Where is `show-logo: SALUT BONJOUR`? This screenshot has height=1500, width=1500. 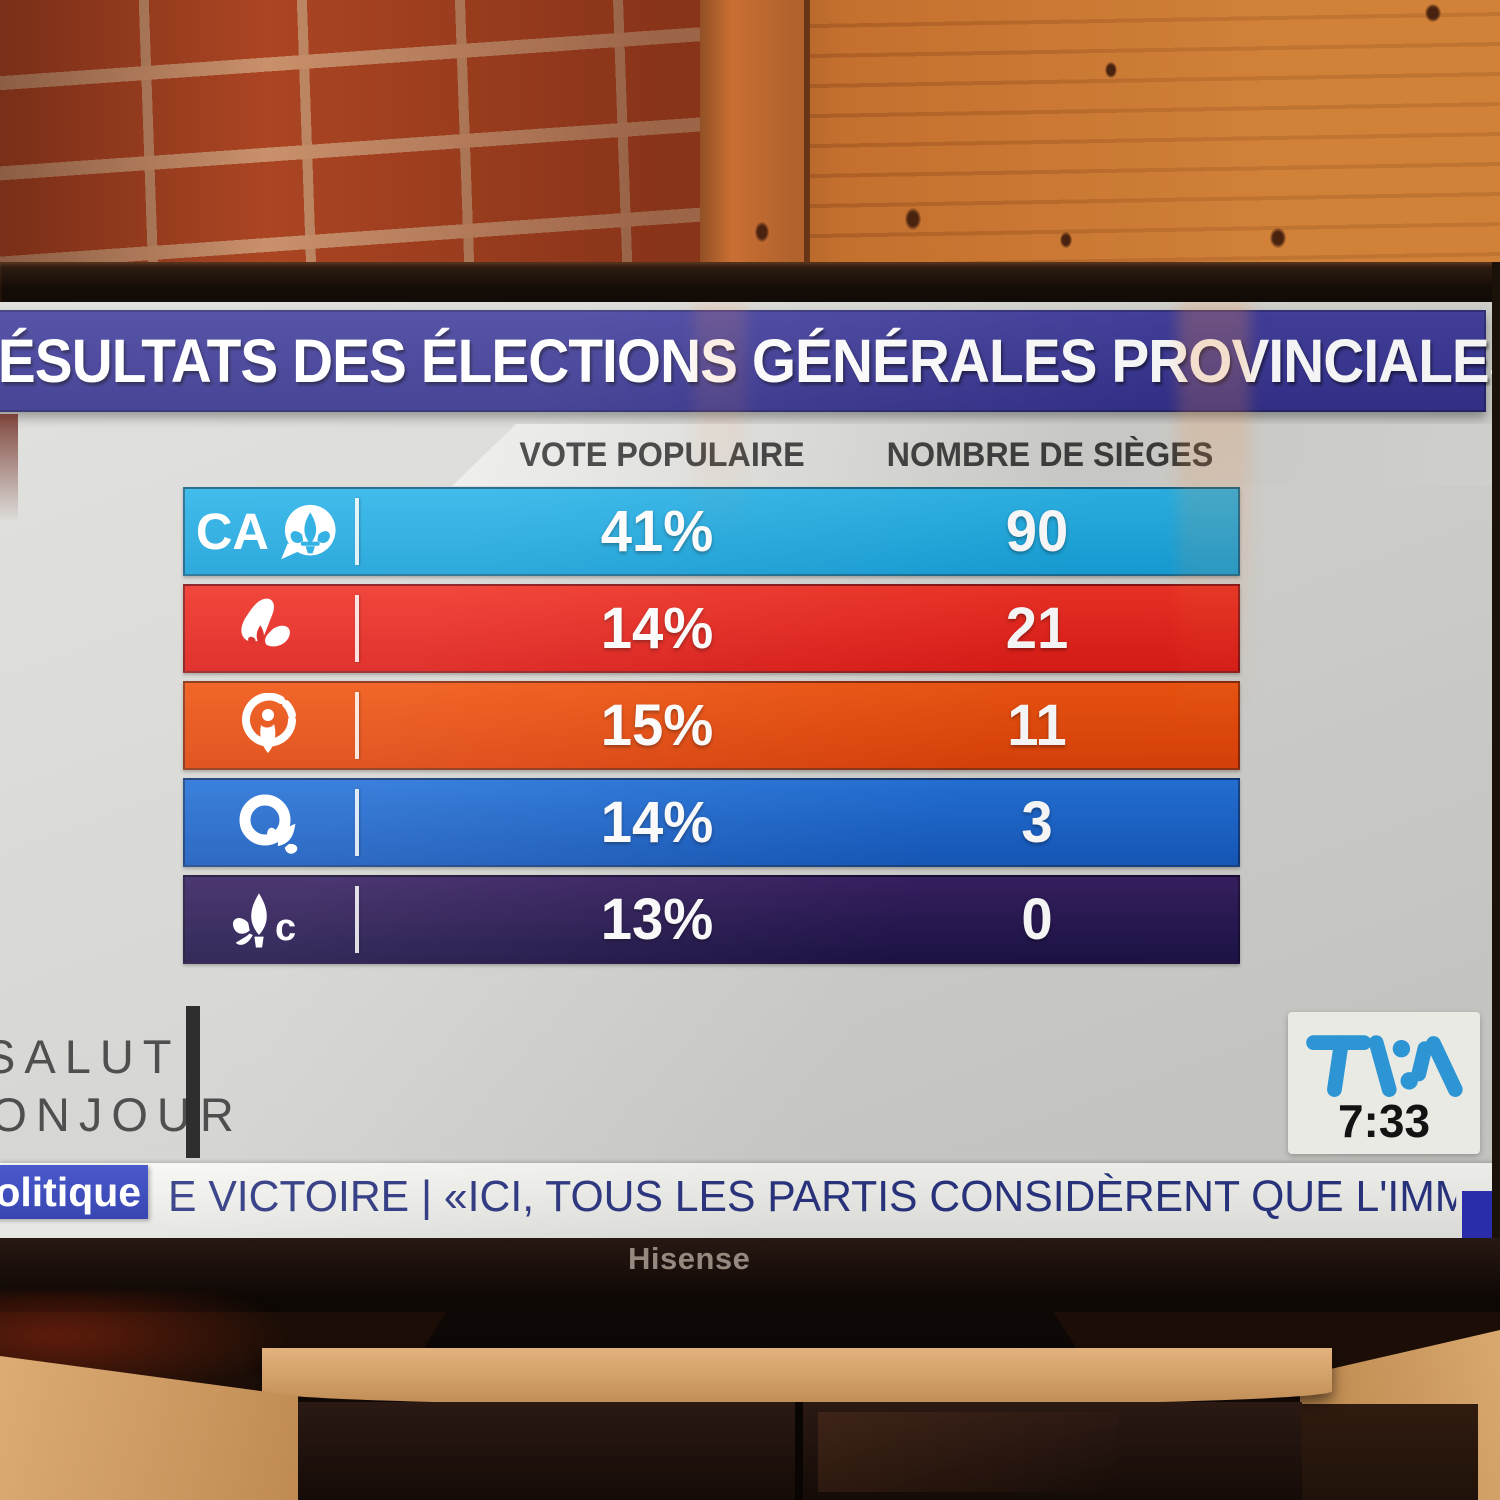
show-logo: SALUT BONJOUR is located at coordinates (121, 1086).